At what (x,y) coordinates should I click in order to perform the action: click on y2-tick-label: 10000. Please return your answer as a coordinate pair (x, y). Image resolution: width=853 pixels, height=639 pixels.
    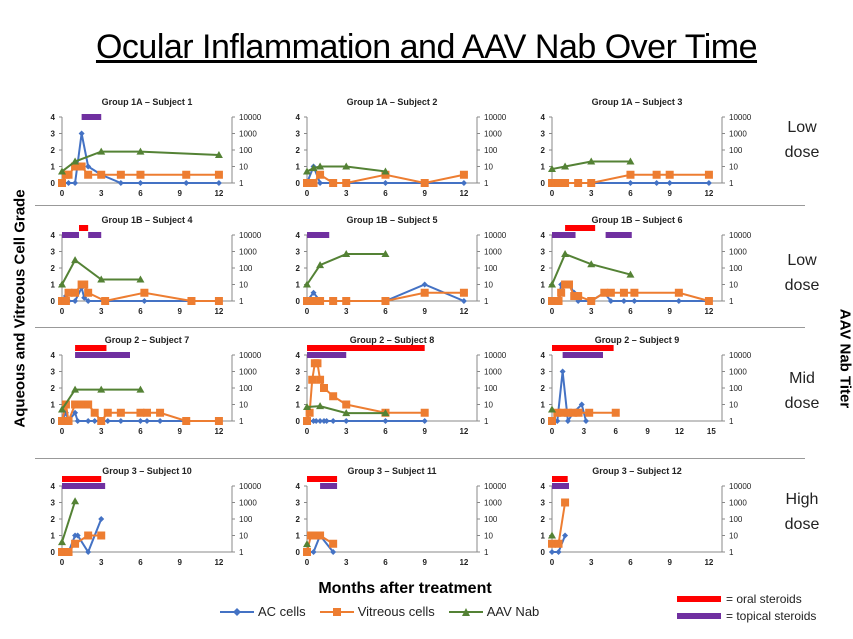
    Looking at the image, I should click on (250, 117).